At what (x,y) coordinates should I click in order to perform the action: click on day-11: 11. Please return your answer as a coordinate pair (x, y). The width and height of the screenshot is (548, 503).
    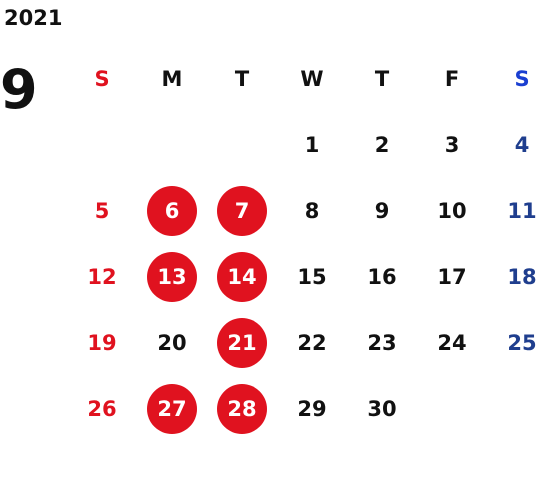
    Looking at the image, I should click on (522, 211).